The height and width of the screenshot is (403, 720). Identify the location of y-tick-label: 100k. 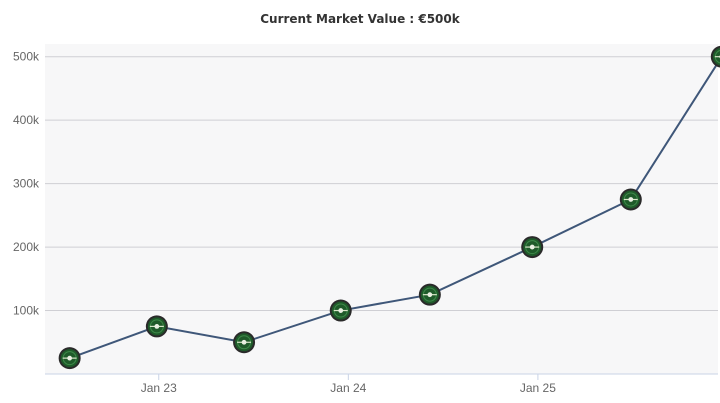
(26, 311).